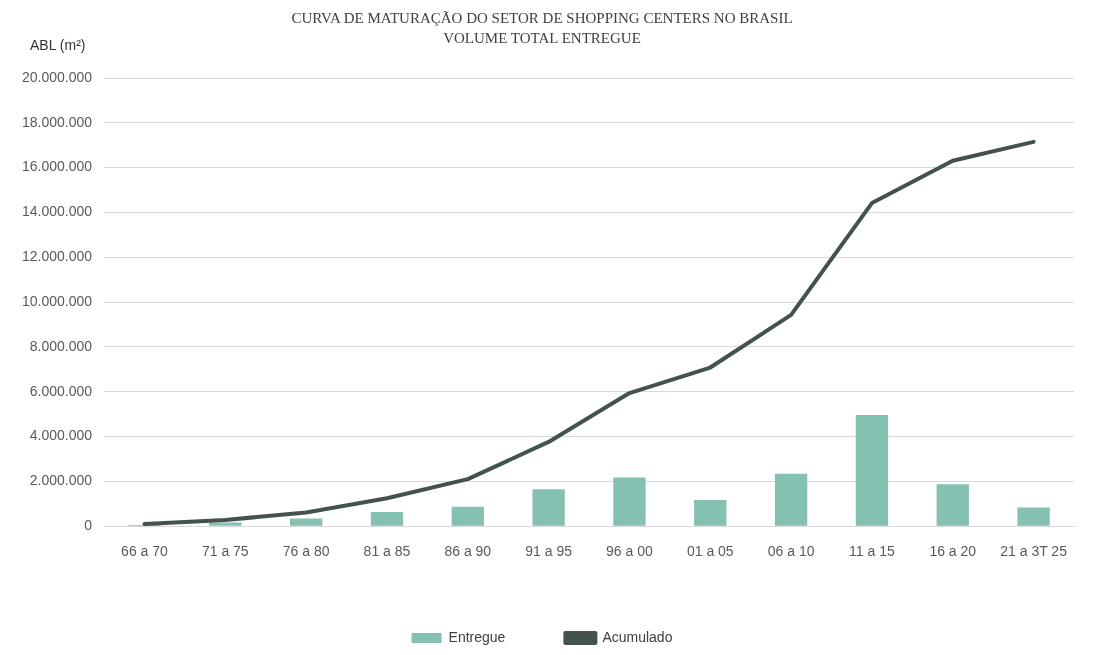  What do you see at coordinates (61, 390) in the screenshot?
I see `y-tick-label: 6.000.000` at bounding box center [61, 390].